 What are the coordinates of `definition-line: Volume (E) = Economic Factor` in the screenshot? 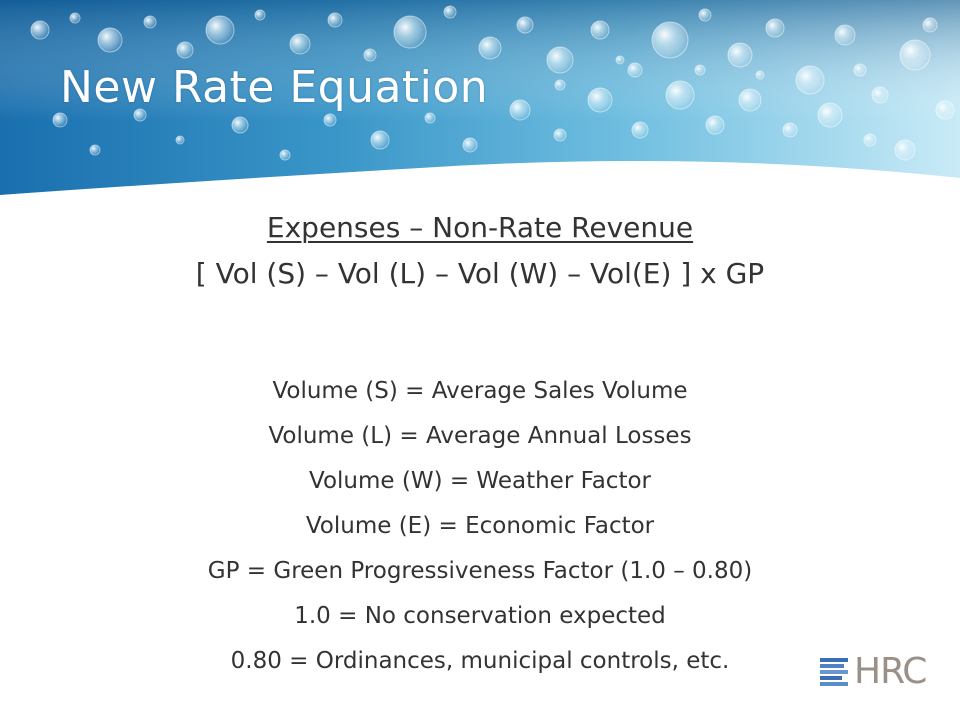 It's located at (480, 526).